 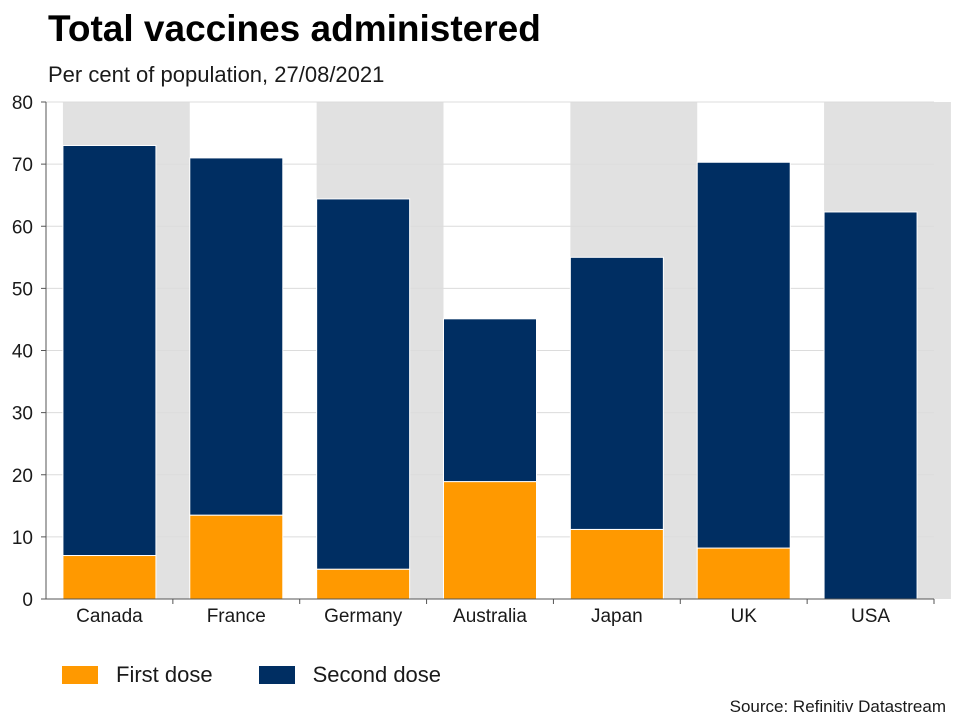 I want to click on bar-canada-first-dose, so click(x=109, y=577).